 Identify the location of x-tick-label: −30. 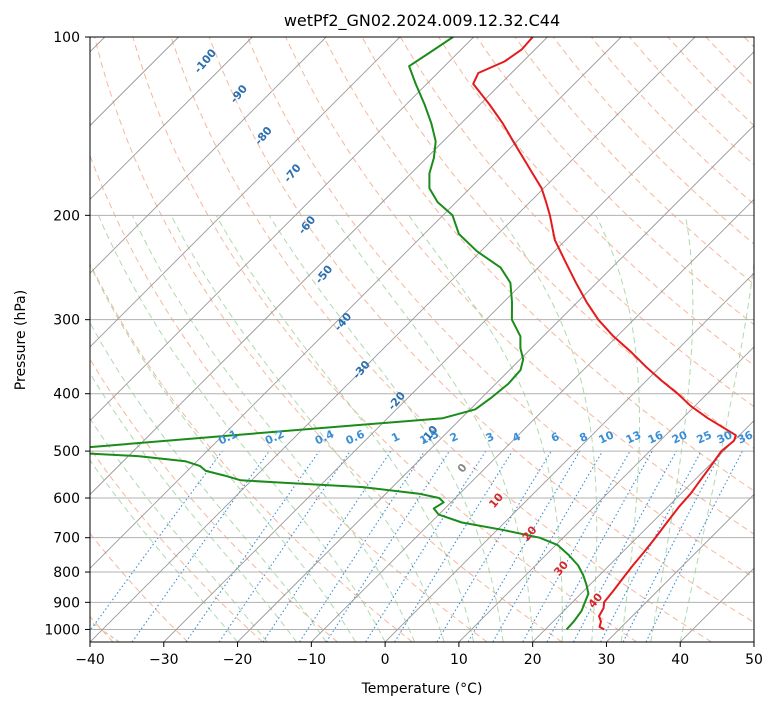
(164, 660).